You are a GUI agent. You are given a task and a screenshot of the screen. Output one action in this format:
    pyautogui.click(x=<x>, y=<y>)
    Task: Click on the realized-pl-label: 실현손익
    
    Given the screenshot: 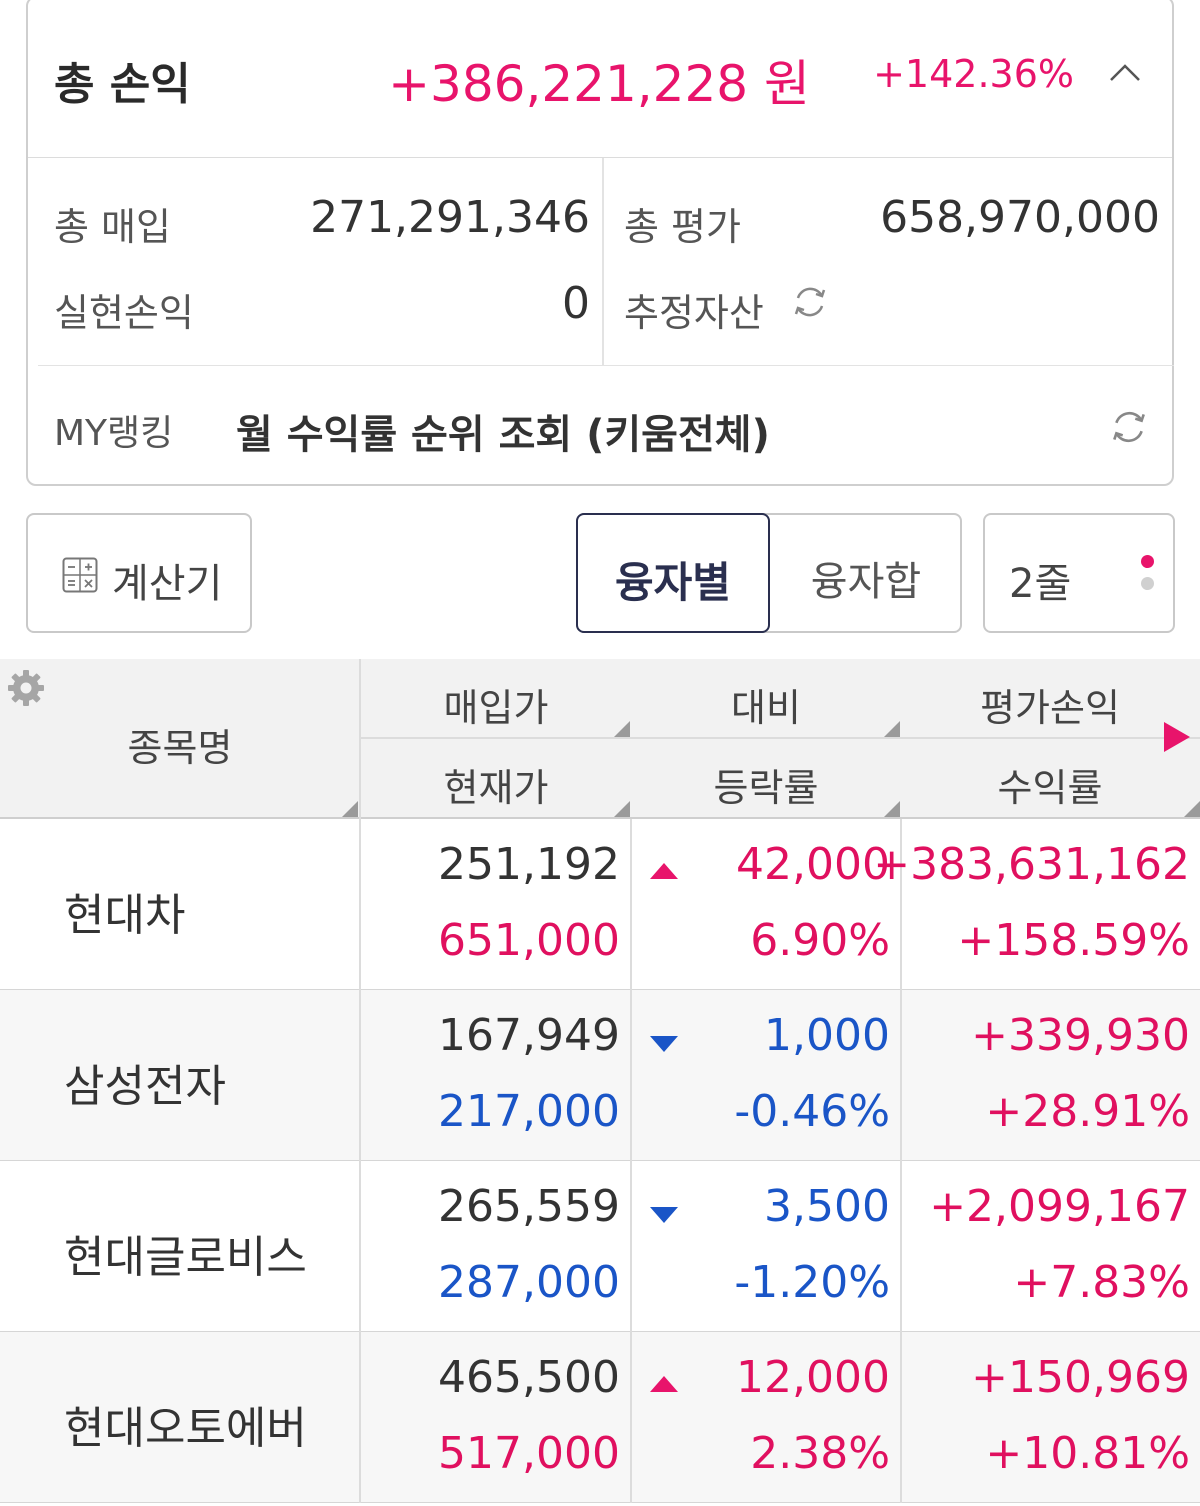 What is the action you would take?
    pyautogui.click(x=124, y=313)
    